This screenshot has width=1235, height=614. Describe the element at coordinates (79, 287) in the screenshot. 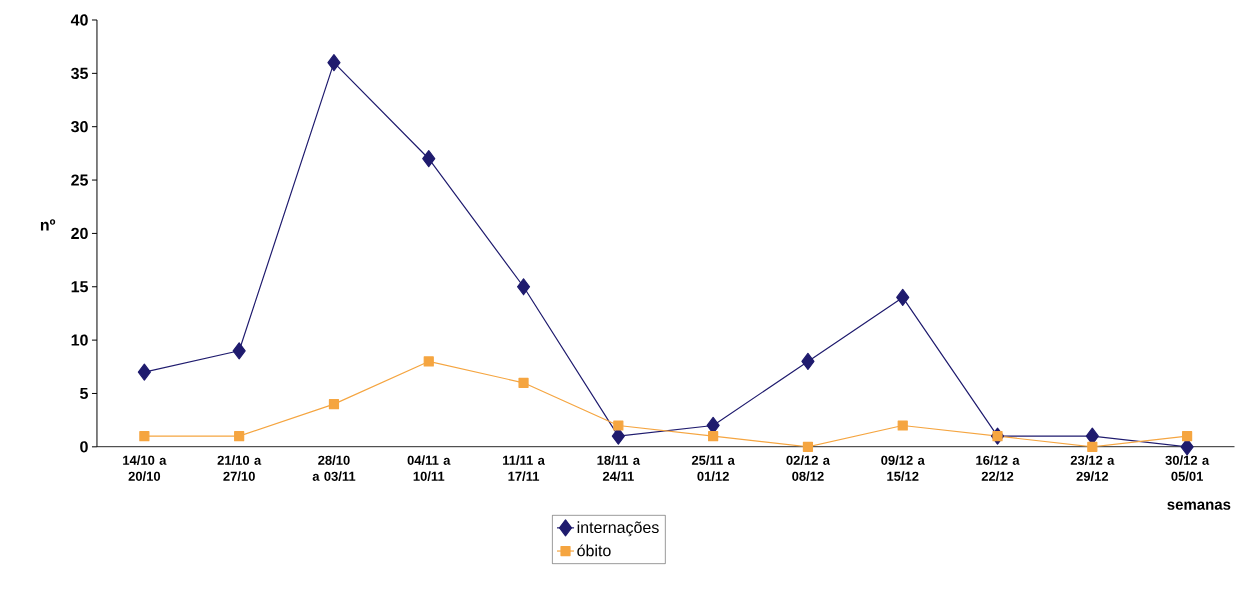

I see `y-tick-label: 15` at that location.